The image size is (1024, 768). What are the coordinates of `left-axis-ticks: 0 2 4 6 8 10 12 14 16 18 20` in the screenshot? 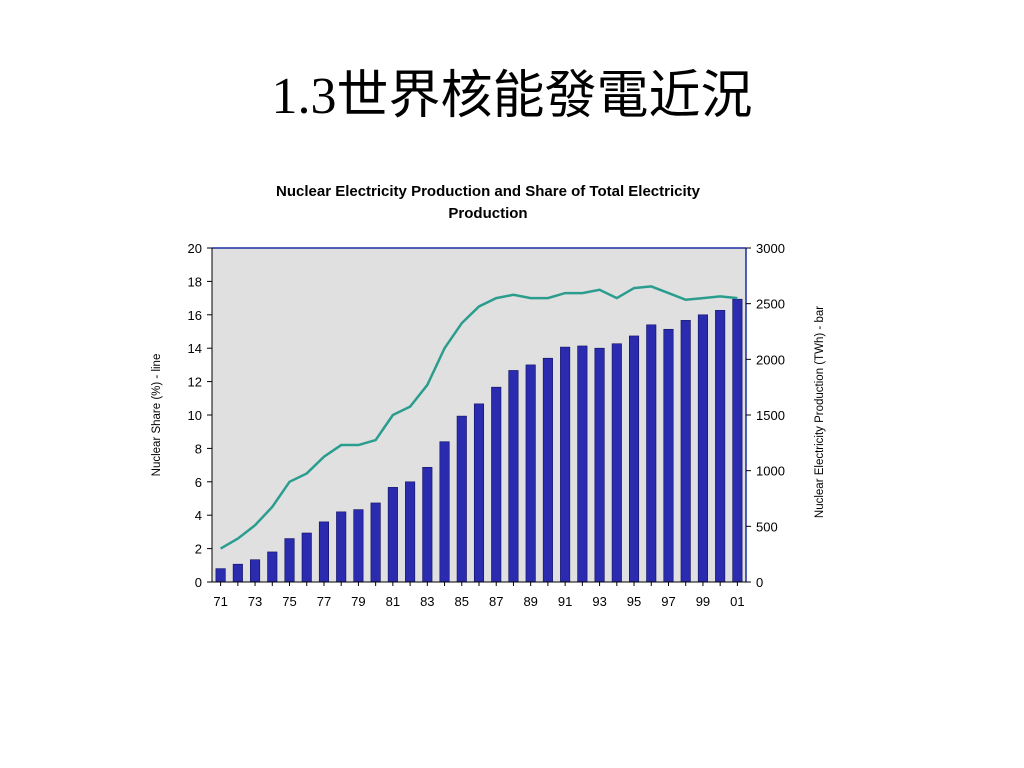 It's located at (200, 415).